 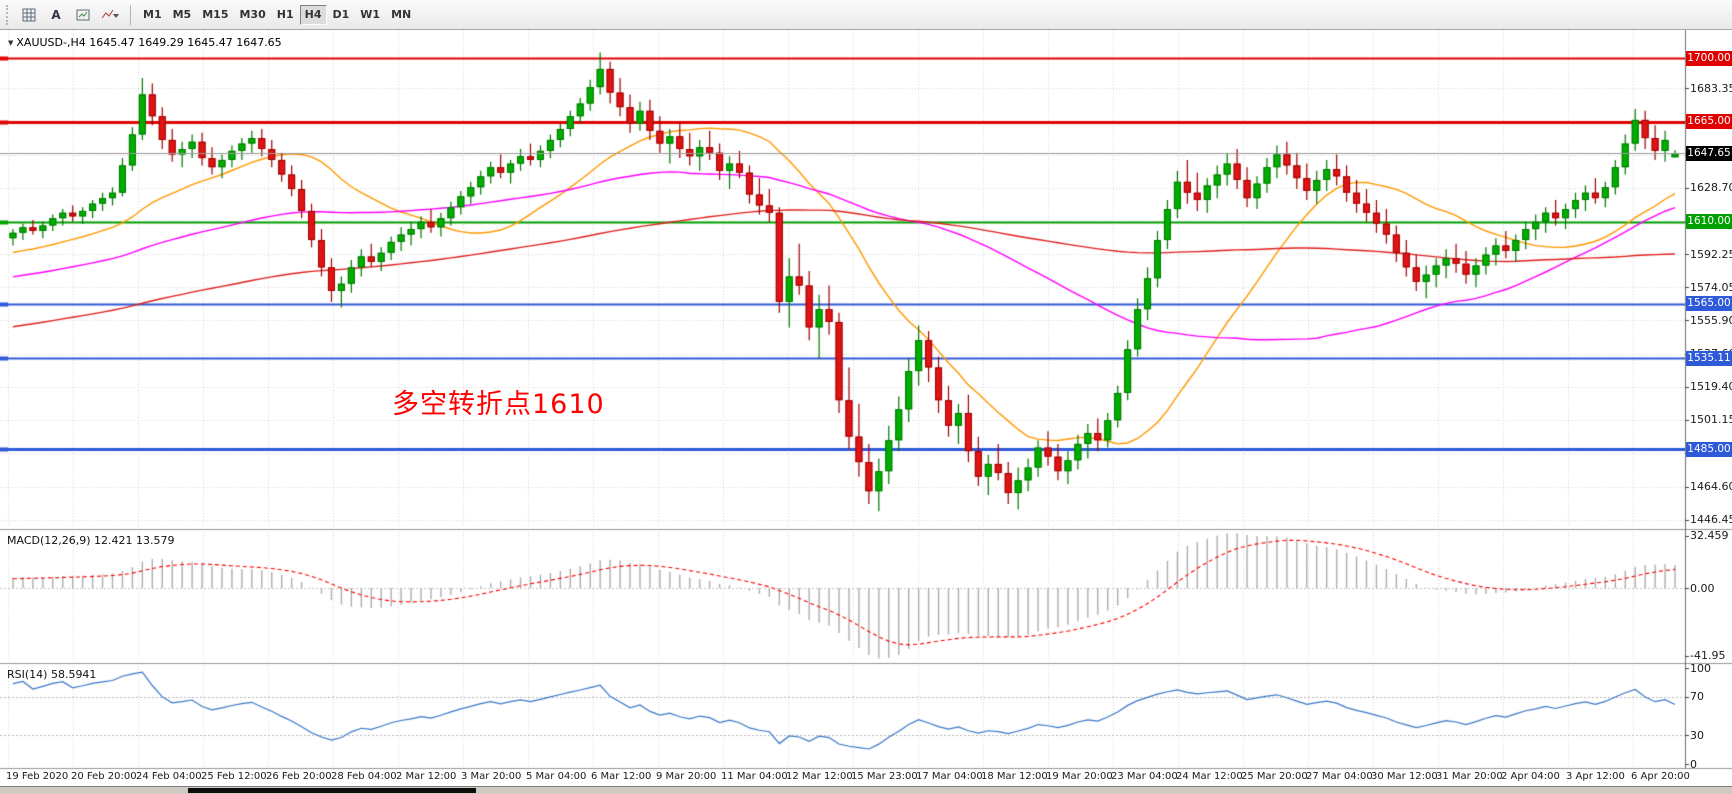 I want to click on level-price-box: 1665.00, so click(x=1709, y=122).